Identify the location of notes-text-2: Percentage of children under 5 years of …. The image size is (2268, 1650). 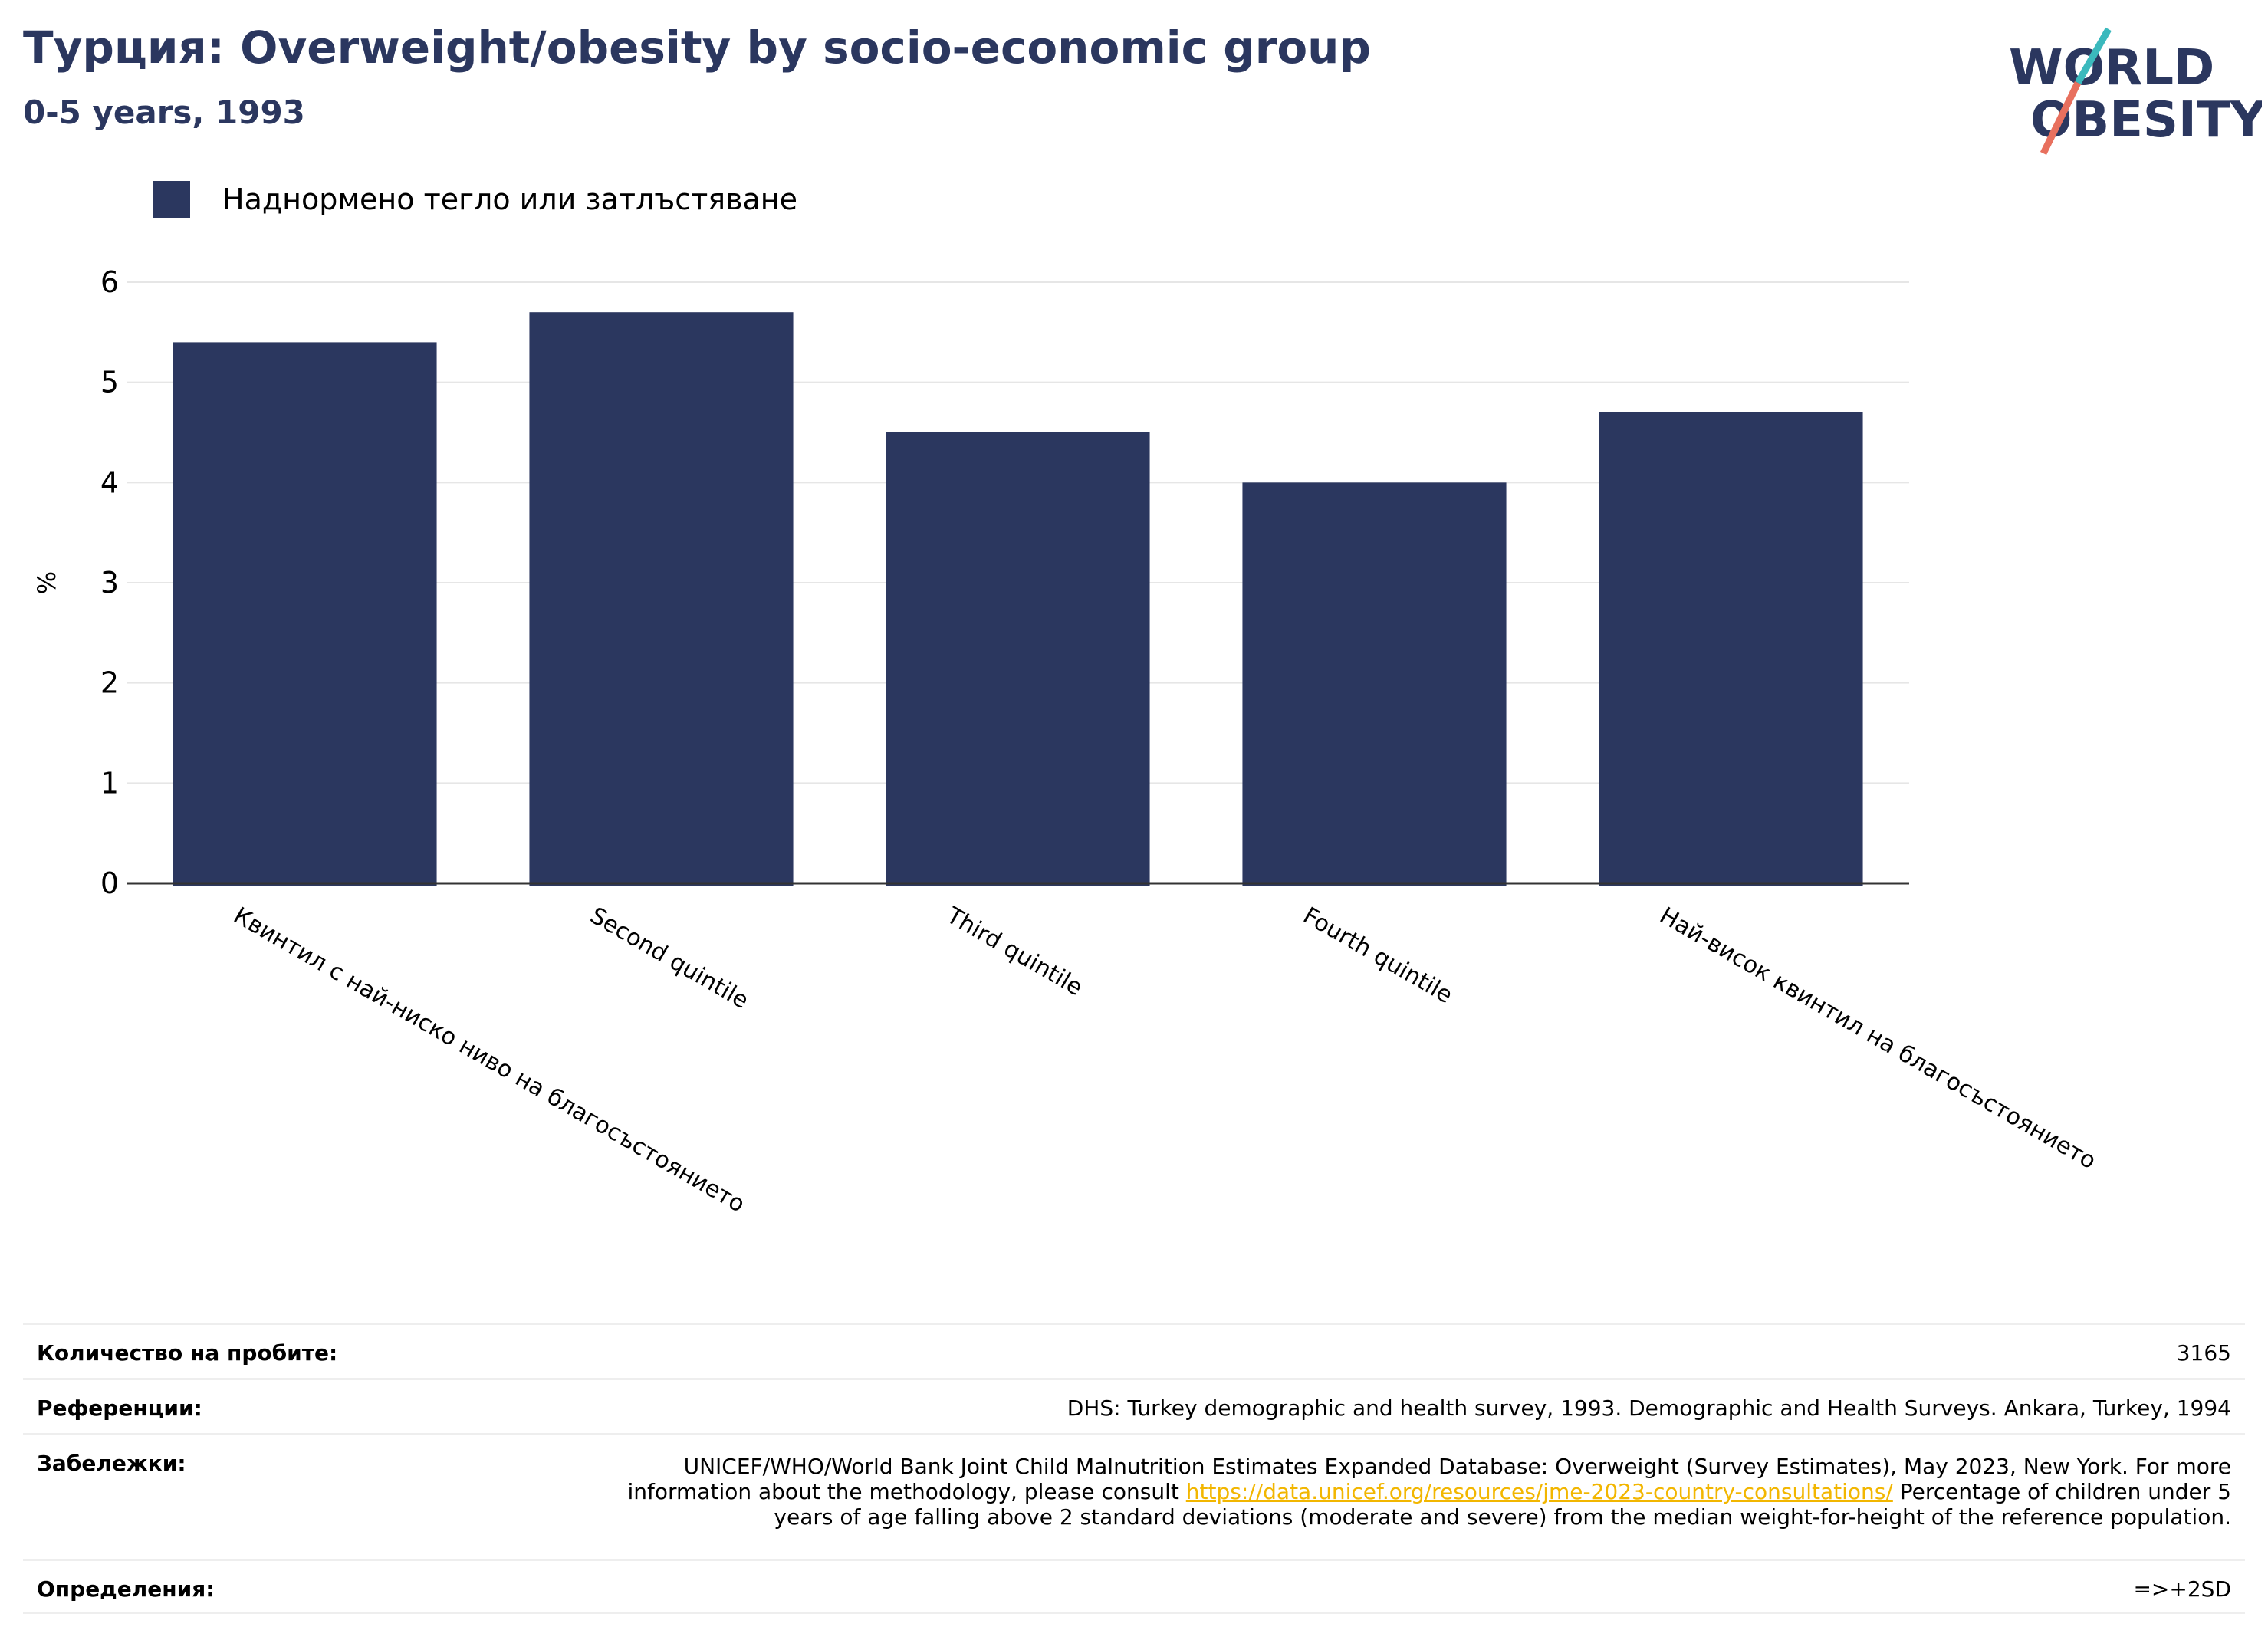
(1502, 1504).